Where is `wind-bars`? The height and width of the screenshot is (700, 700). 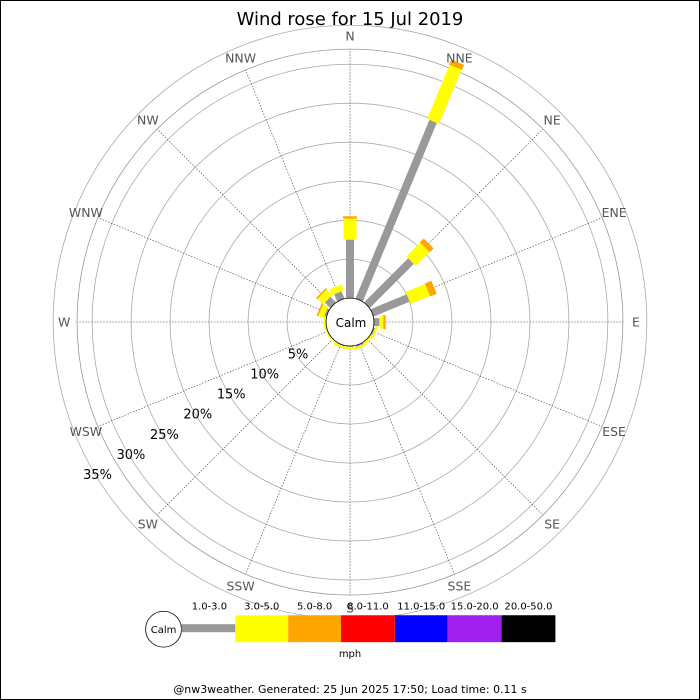 wind-bars is located at coordinates (390, 205).